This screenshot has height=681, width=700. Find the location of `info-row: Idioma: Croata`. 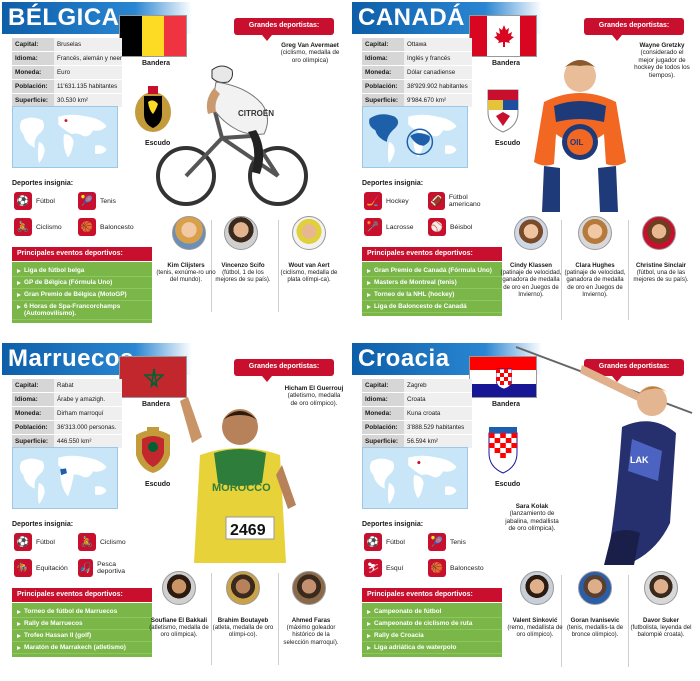

info-row: Idioma: Croata is located at coordinates (417, 400).